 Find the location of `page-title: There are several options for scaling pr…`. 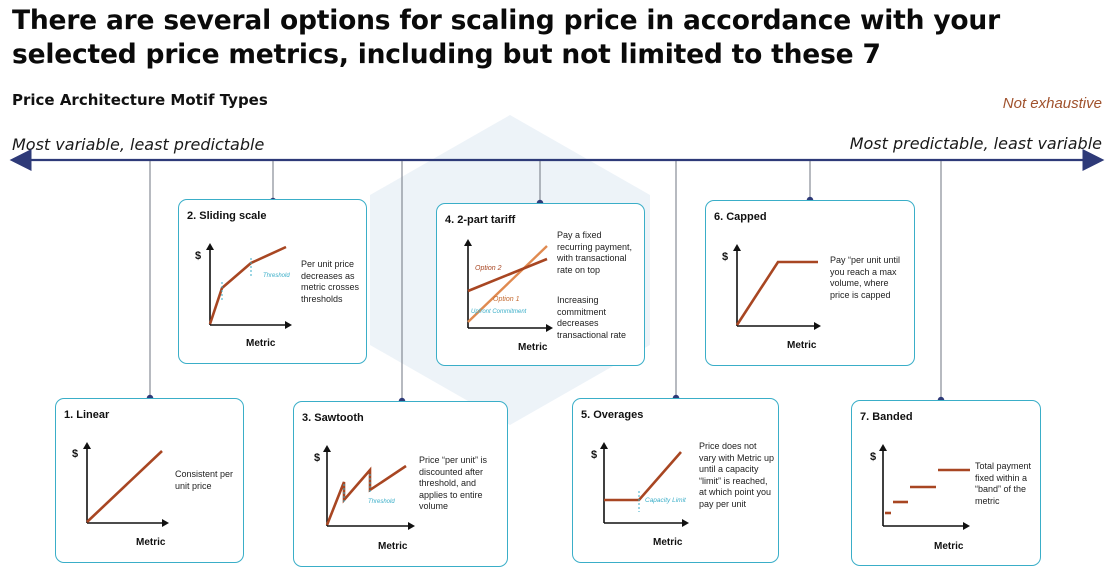

page-title: There are several options for scaling pr… is located at coordinates (506, 37).